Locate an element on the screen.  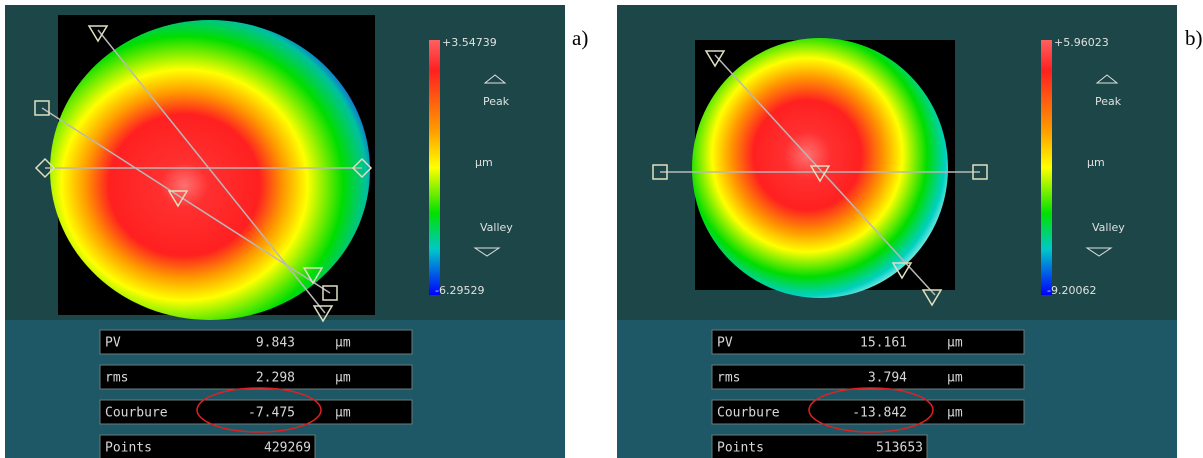
stat-value: -7.475 is located at coordinates (271, 413).